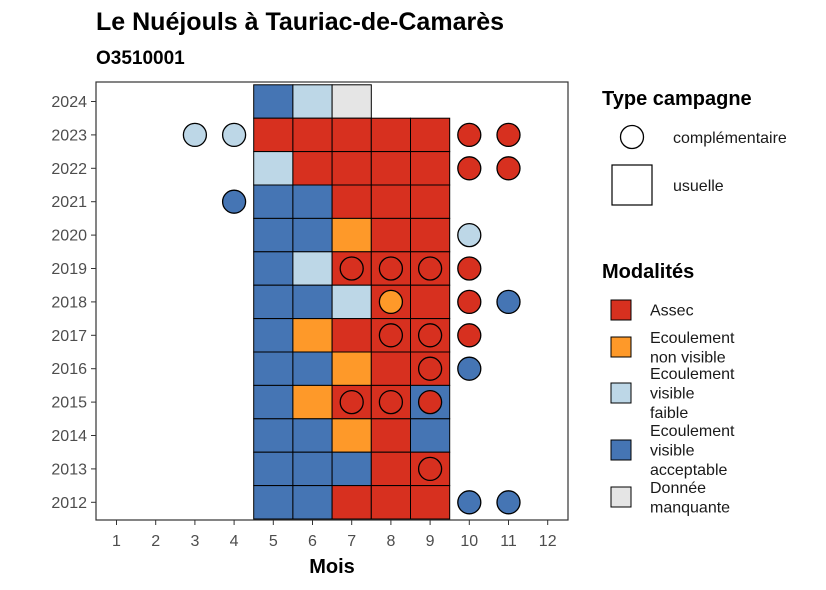 This screenshot has width=826, height=590. I want to click on x-tick-label-2: 2, so click(155, 541).